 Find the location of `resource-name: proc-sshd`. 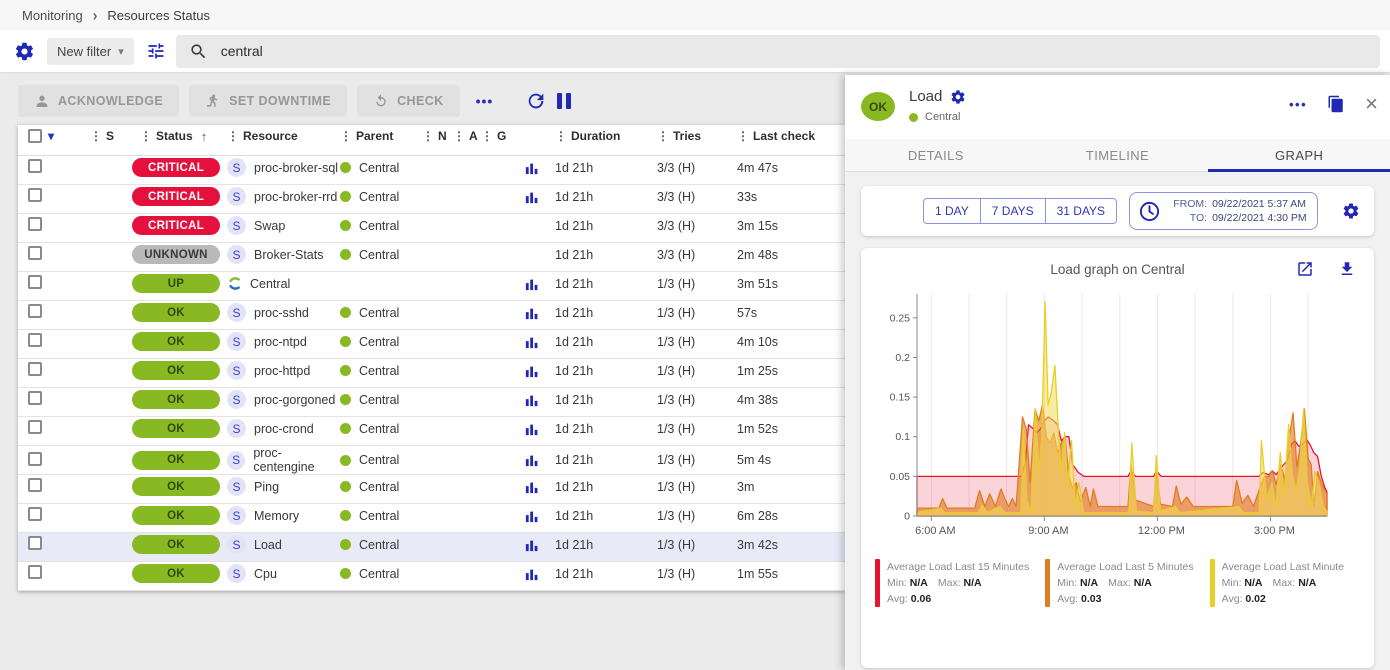

resource-name: proc-sshd is located at coordinates (281, 312).